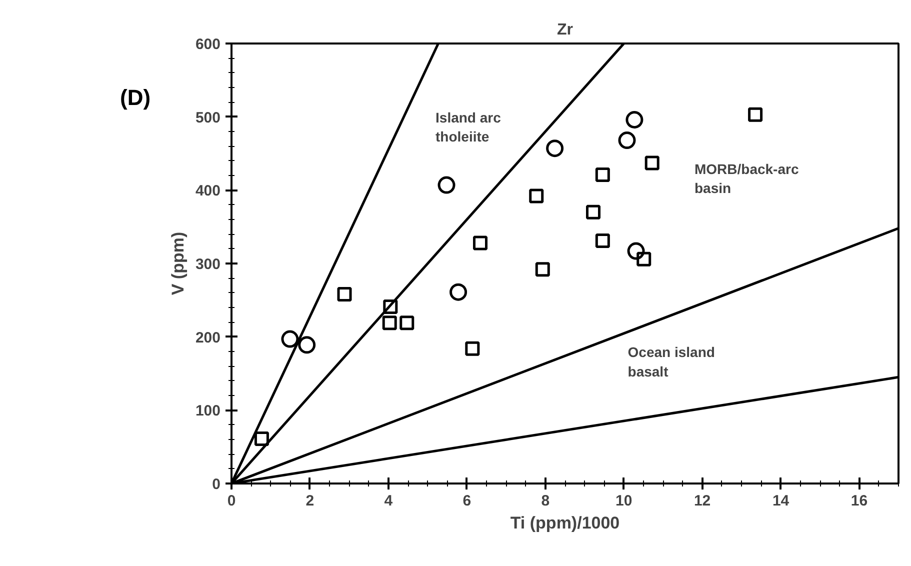 This screenshot has width=911, height=566. I want to click on y-tick-label: 0, so click(216, 484).